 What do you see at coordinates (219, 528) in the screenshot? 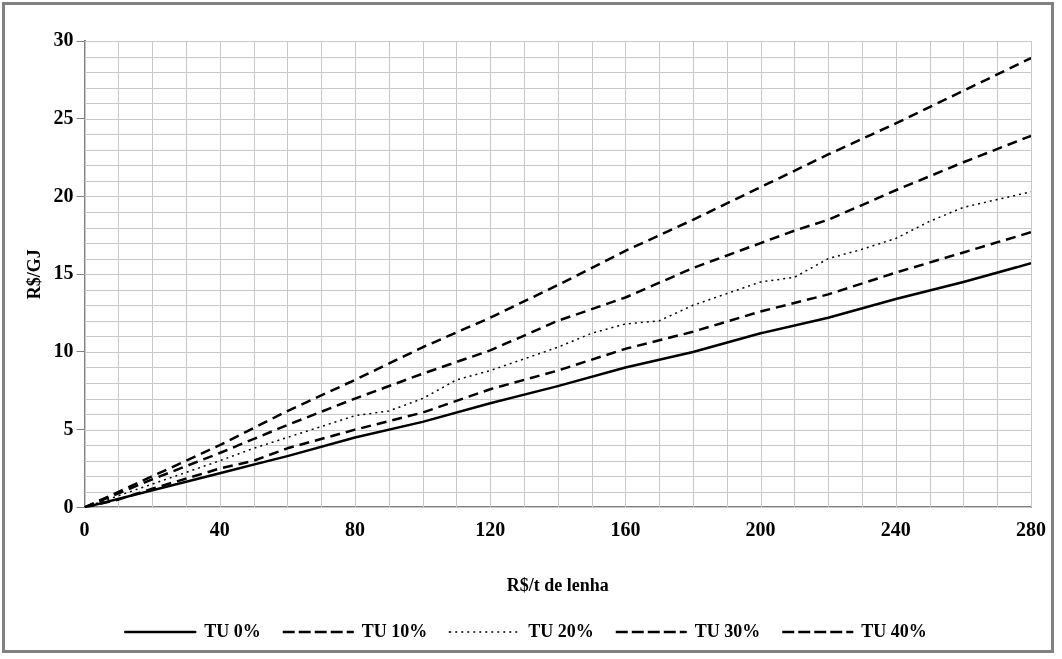
I see `x-tick-label: 40` at bounding box center [219, 528].